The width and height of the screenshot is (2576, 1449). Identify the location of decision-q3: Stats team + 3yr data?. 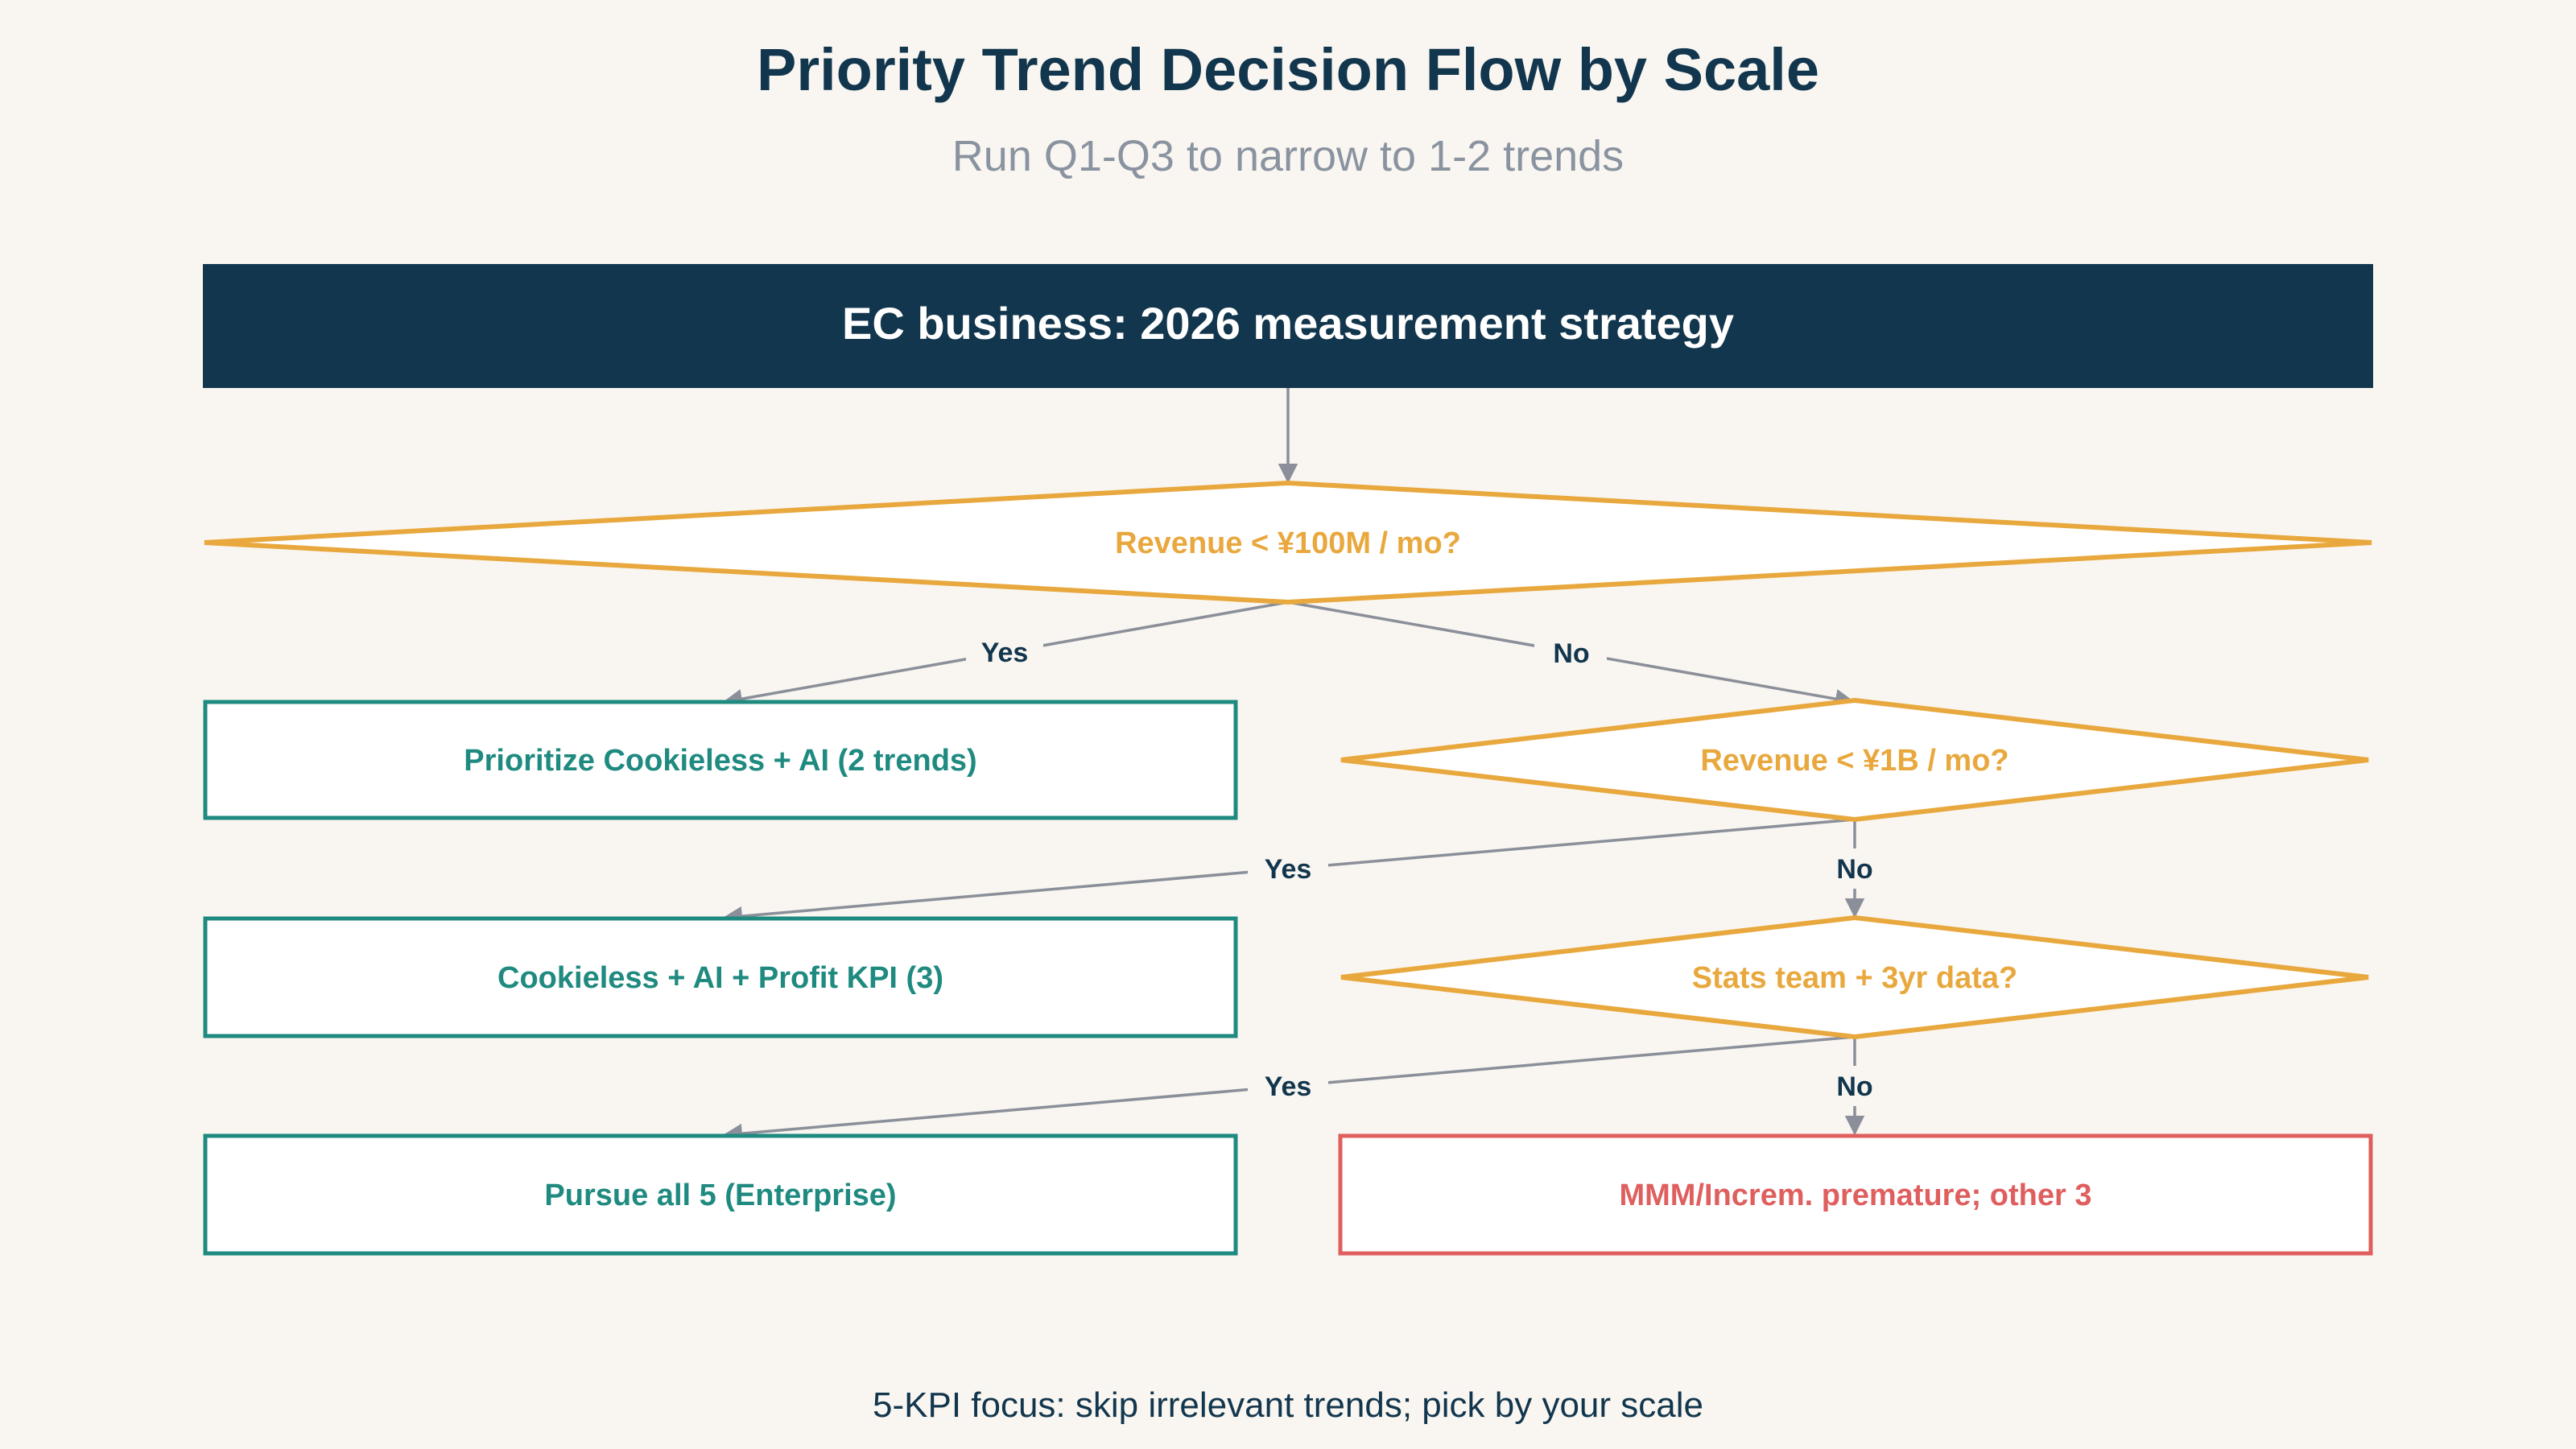
(1854, 977).